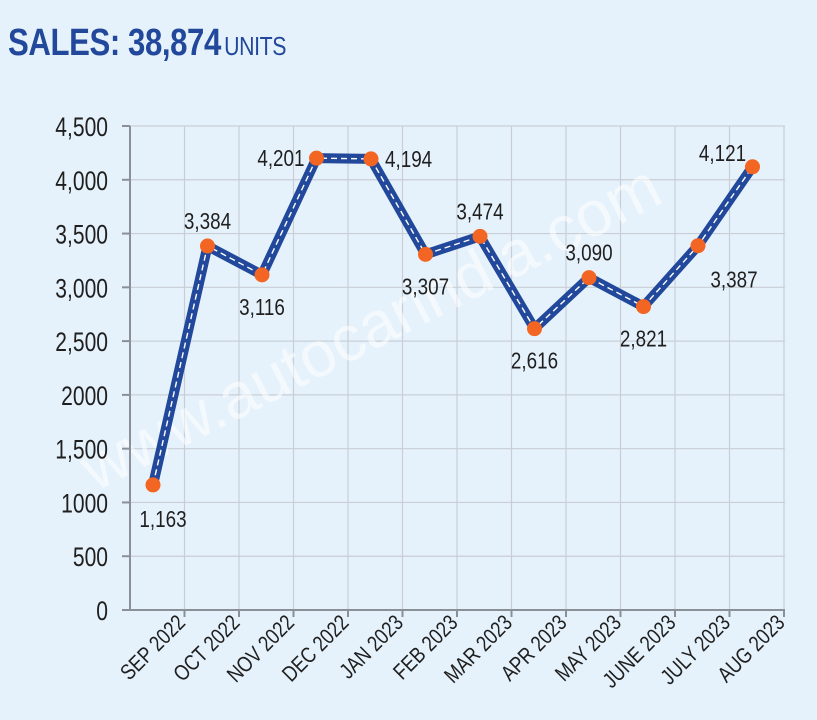 This screenshot has height=720, width=817. Describe the element at coordinates (90, 558) in the screenshot. I see `y-tick-label: 500` at that location.